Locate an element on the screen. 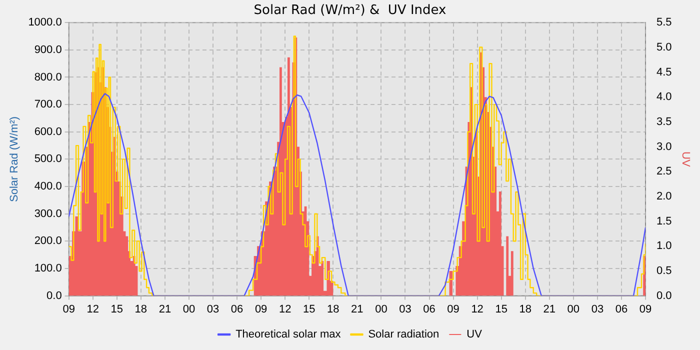 Image resolution: width=700 pixels, height=350 pixels. y2-tick-label: 2.0 is located at coordinates (664, 196).